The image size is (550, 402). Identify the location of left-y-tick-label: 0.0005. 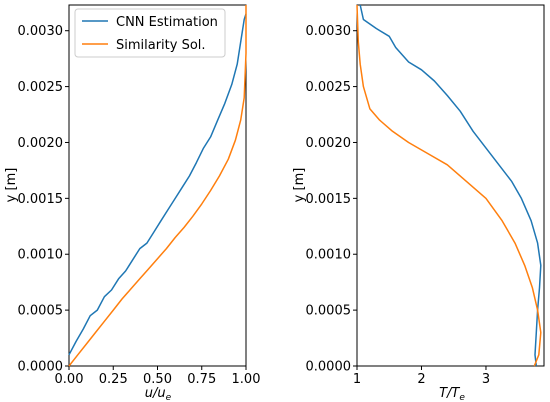
(41, 311).